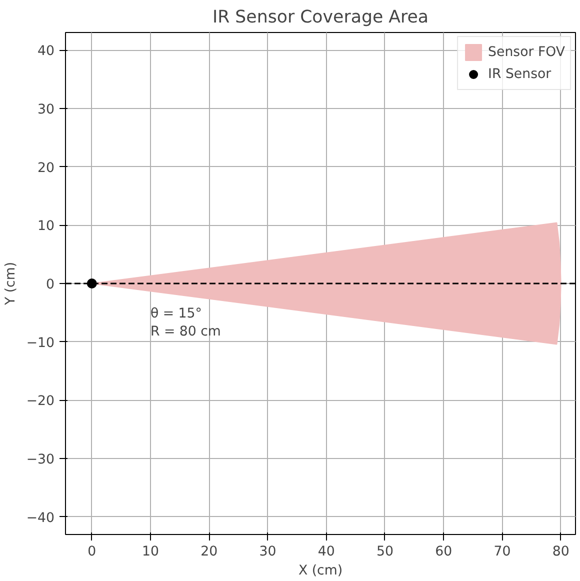 This screenshot has height=581, width=580. What do you see at coordinates (502, 552) in the screenshot?
I see `x-tick-label: 70` at bounding box center [502, 552].